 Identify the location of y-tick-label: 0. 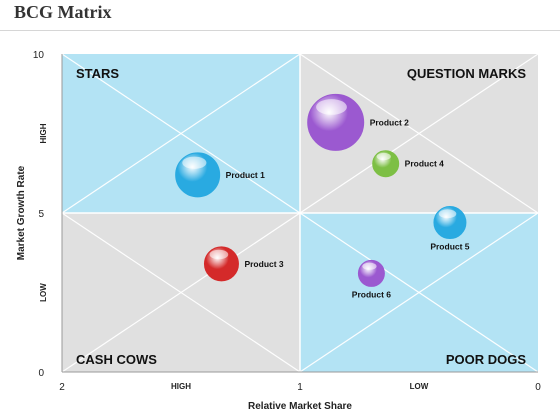
(41, 373).